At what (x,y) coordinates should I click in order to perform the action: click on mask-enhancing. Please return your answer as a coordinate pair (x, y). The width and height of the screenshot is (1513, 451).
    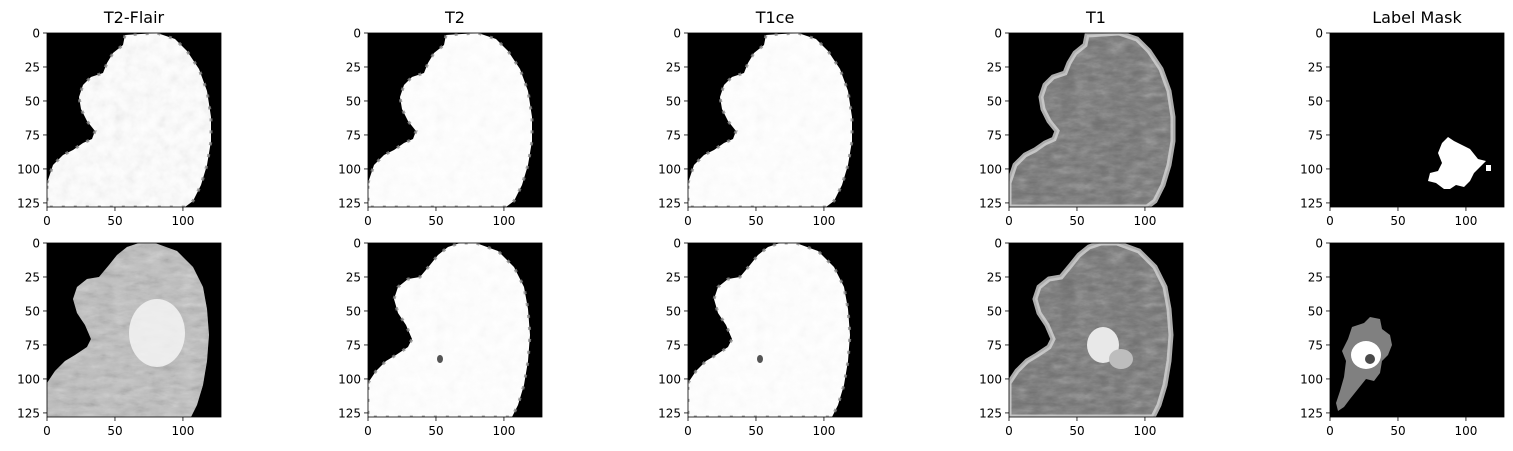
    Looking at the image, I should click on (1366, 355).